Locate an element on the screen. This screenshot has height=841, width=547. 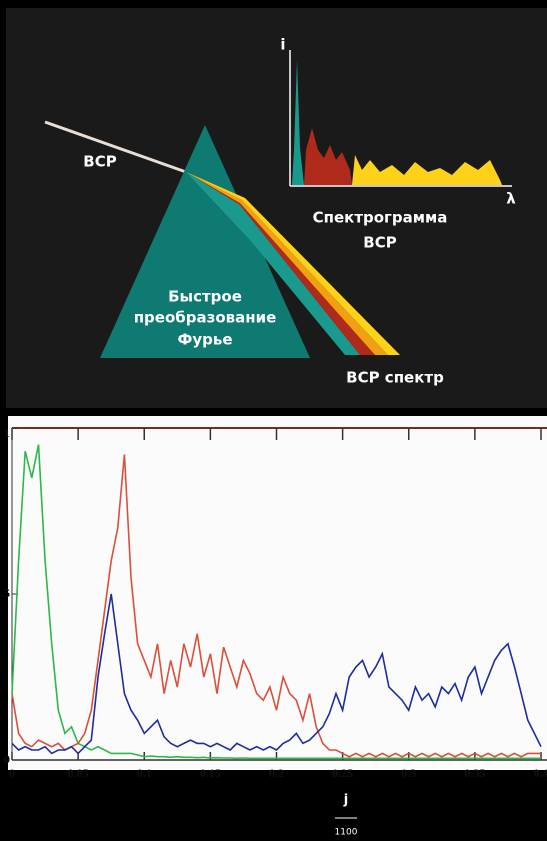
x-tick-label: 0.35 is located at coordinates (474, 773).